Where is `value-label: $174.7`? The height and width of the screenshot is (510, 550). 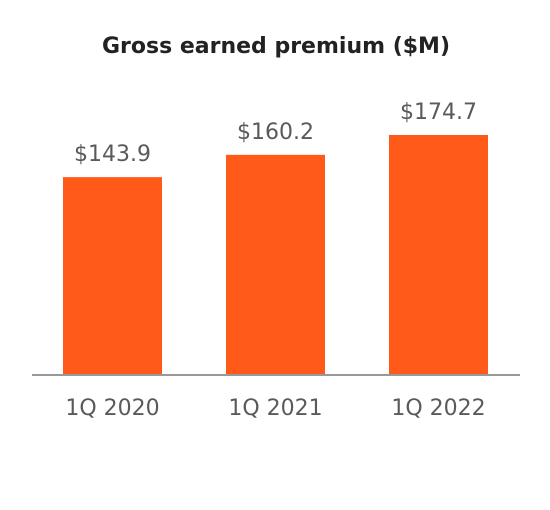
value-label: $174.7 is located at coordinates (438, 112).